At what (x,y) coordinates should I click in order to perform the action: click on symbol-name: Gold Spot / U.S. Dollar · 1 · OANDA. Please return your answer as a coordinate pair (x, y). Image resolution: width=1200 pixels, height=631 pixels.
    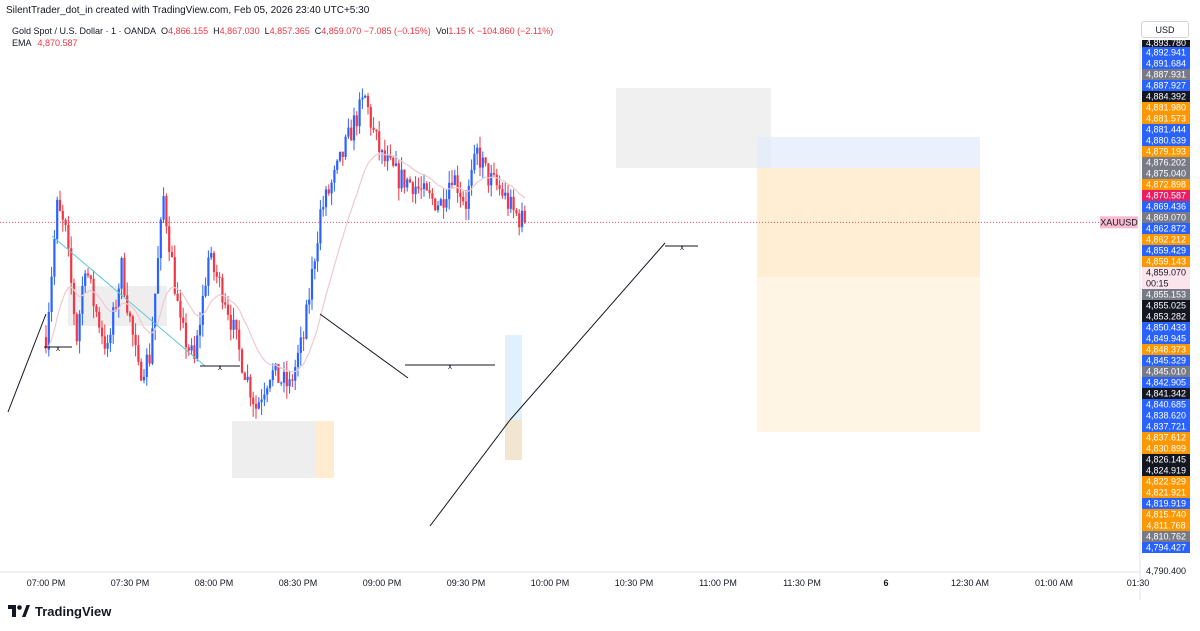
    Looking at the image, I should click on (84, 31).